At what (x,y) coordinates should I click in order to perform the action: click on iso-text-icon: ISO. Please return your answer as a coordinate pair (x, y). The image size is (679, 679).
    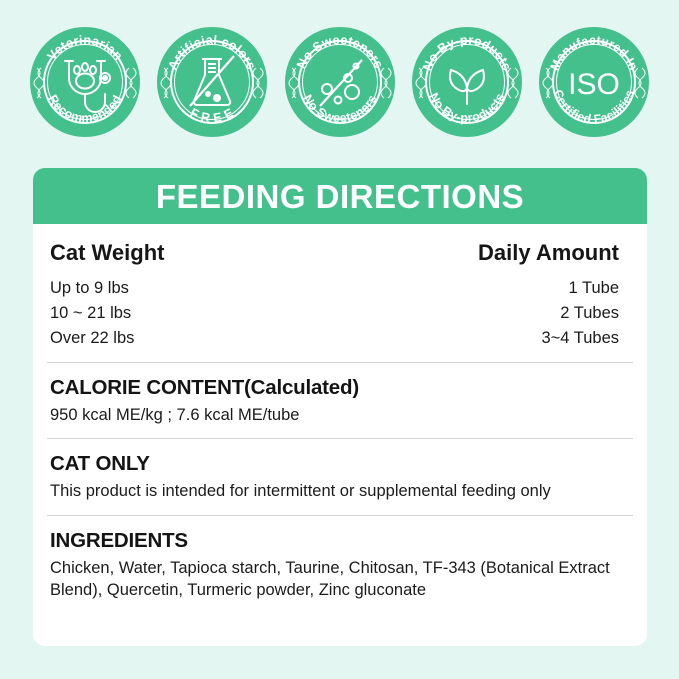
    Looking at the image, I should click on (594, 84).